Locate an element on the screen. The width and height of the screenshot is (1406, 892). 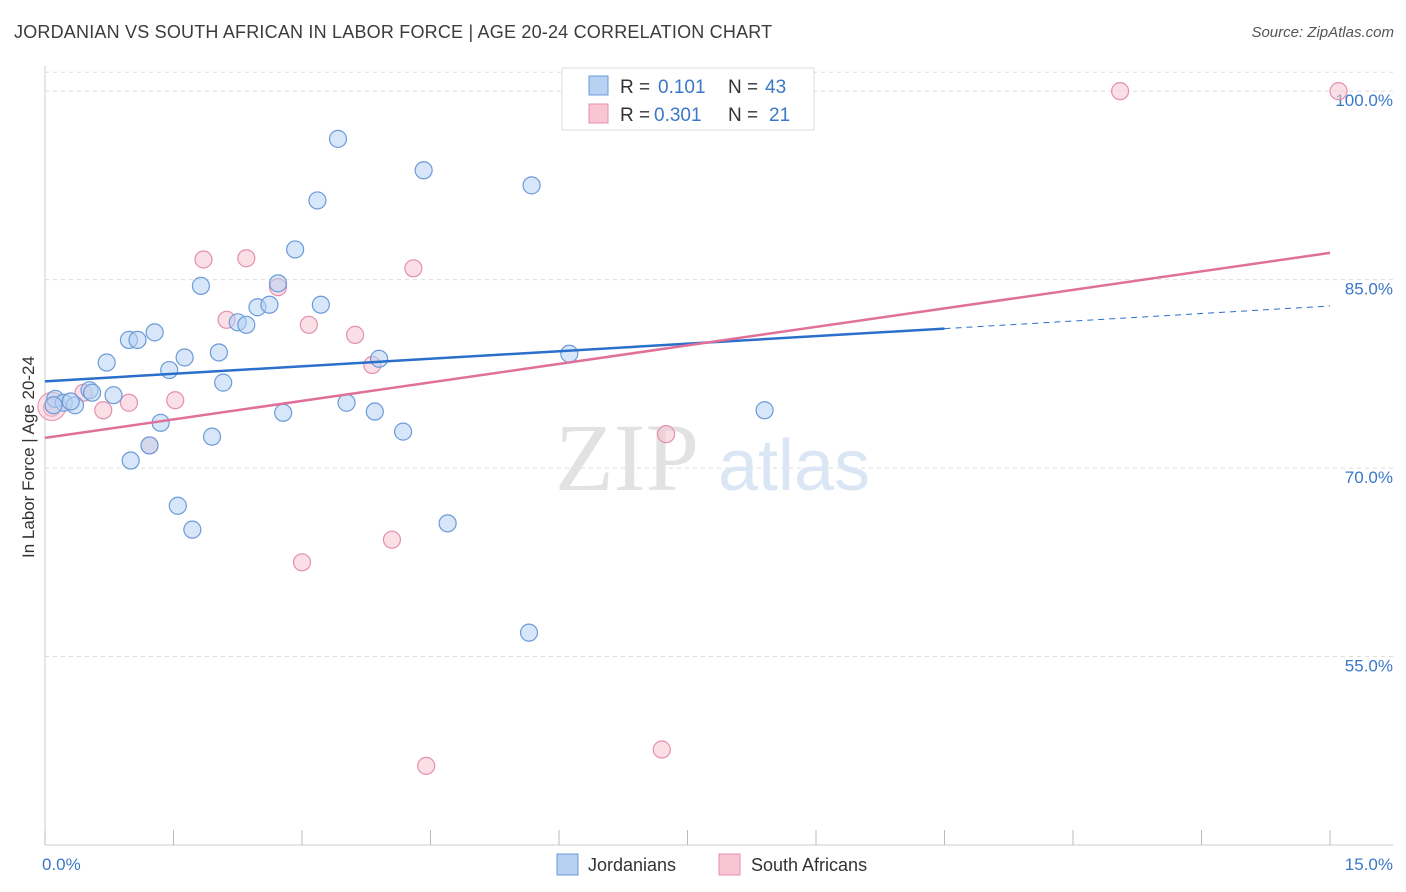
bottom-legend-jordanians: Jordanians is located at coordinates (632, 865).